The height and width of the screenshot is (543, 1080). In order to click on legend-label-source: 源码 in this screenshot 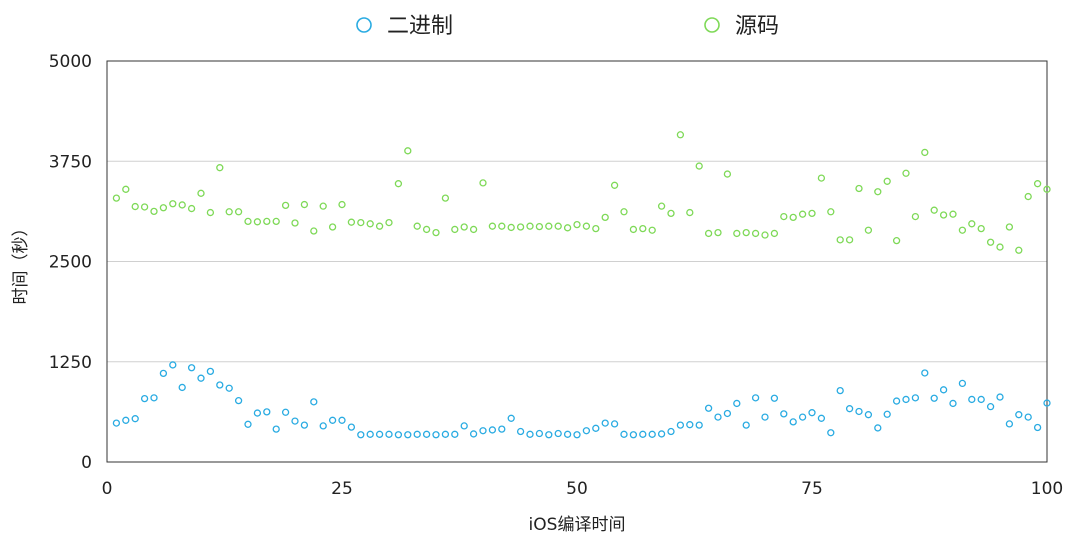, I will do `click(757, 26)`.